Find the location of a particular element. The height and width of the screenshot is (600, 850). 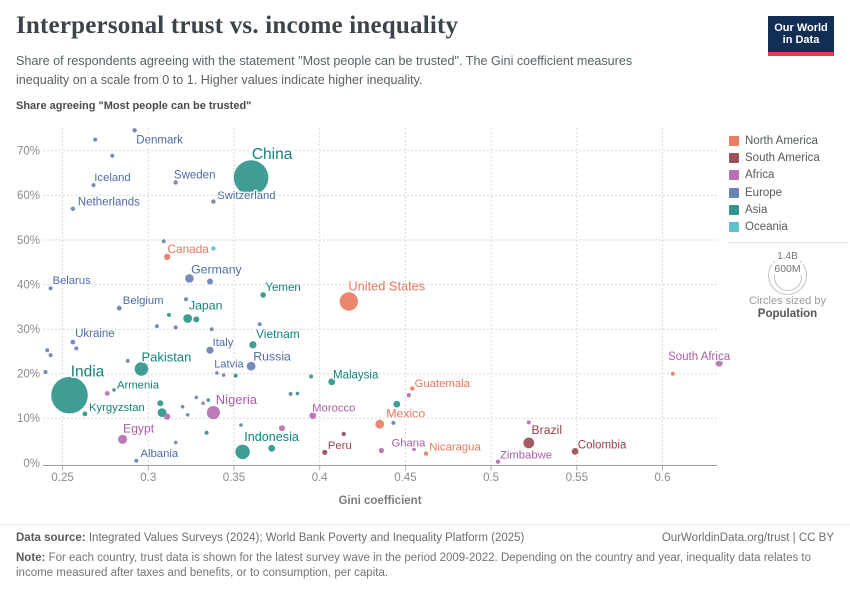

country-label-zimbabwe: Zimbabwe is located at coordinates (526, 456).